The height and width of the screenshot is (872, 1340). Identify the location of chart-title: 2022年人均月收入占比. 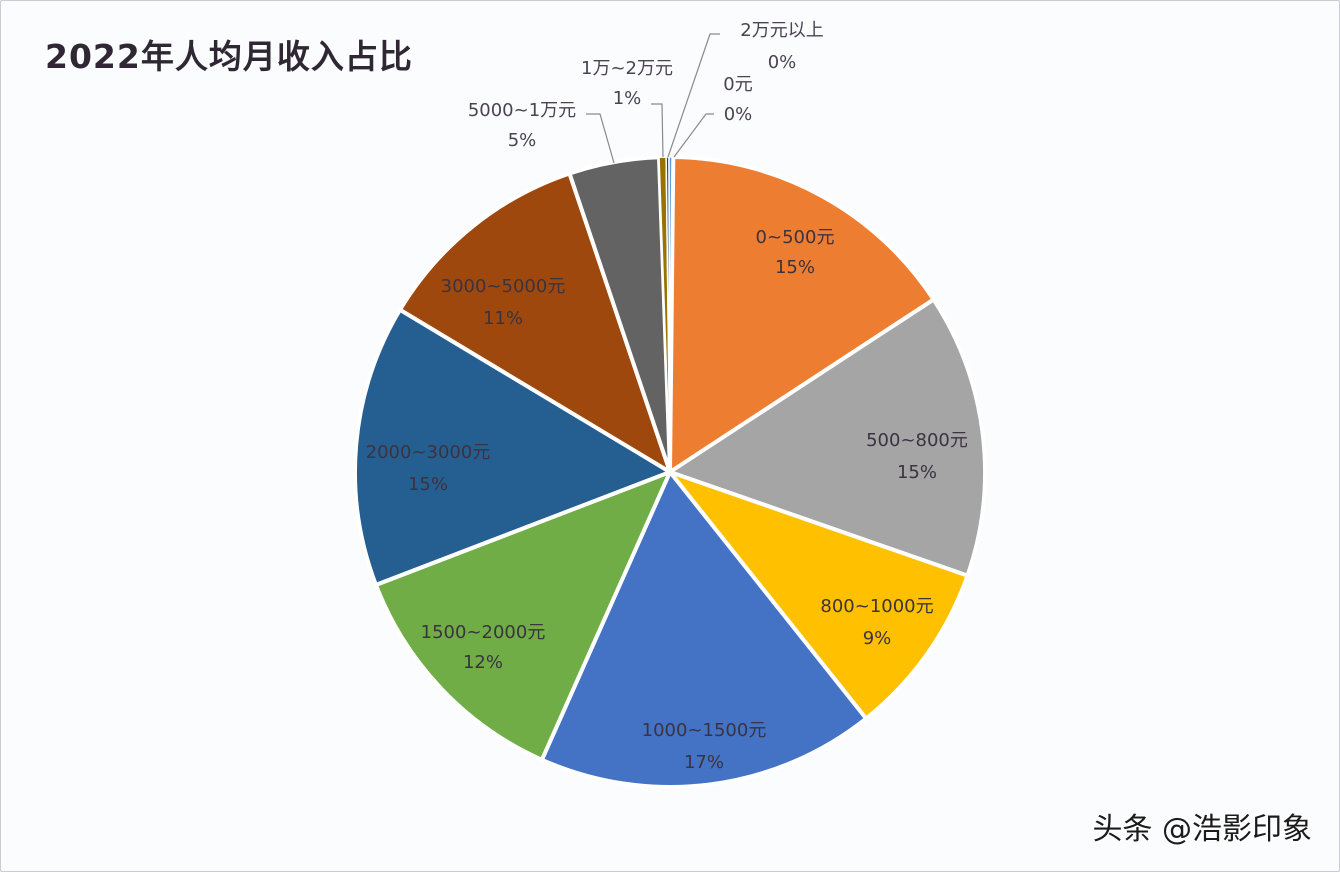
(229, 56).